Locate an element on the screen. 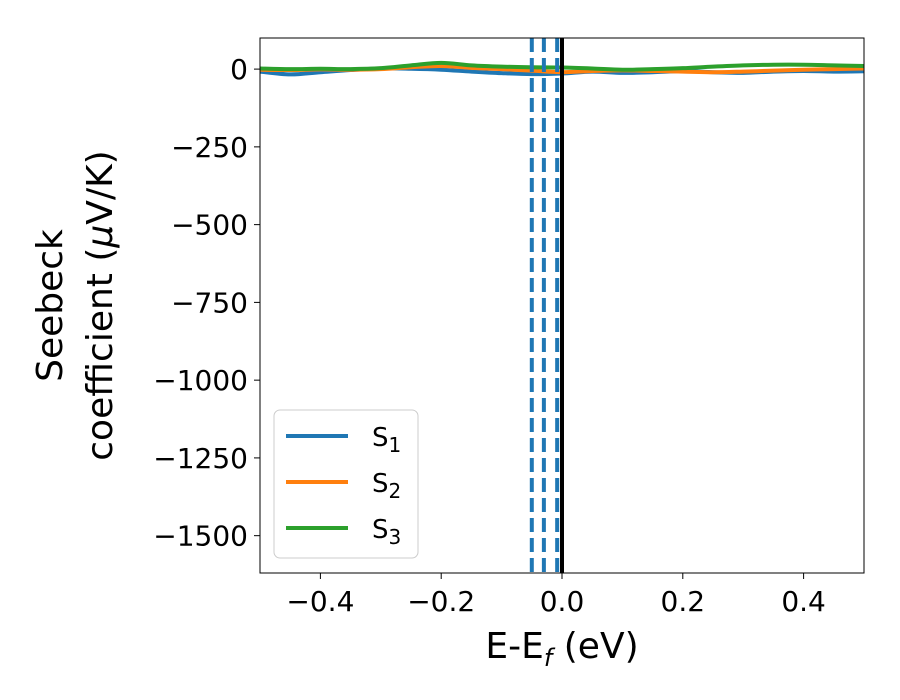 The height and width of the screenshot is (700, 900). y-tick-label: −1000 is located at coordinates (200, 380).